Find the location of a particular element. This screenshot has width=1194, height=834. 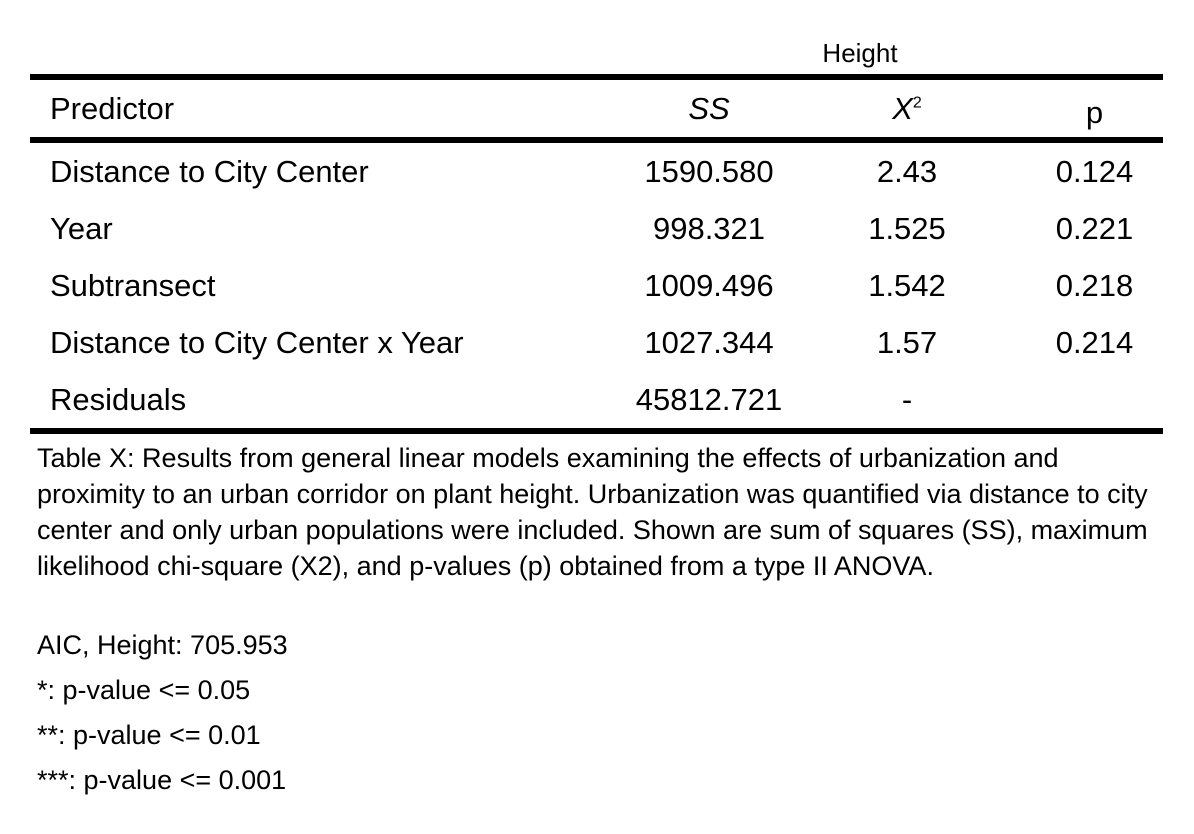

table-header-row: Predictor SS X2 p is located at coordinates (606, 108).